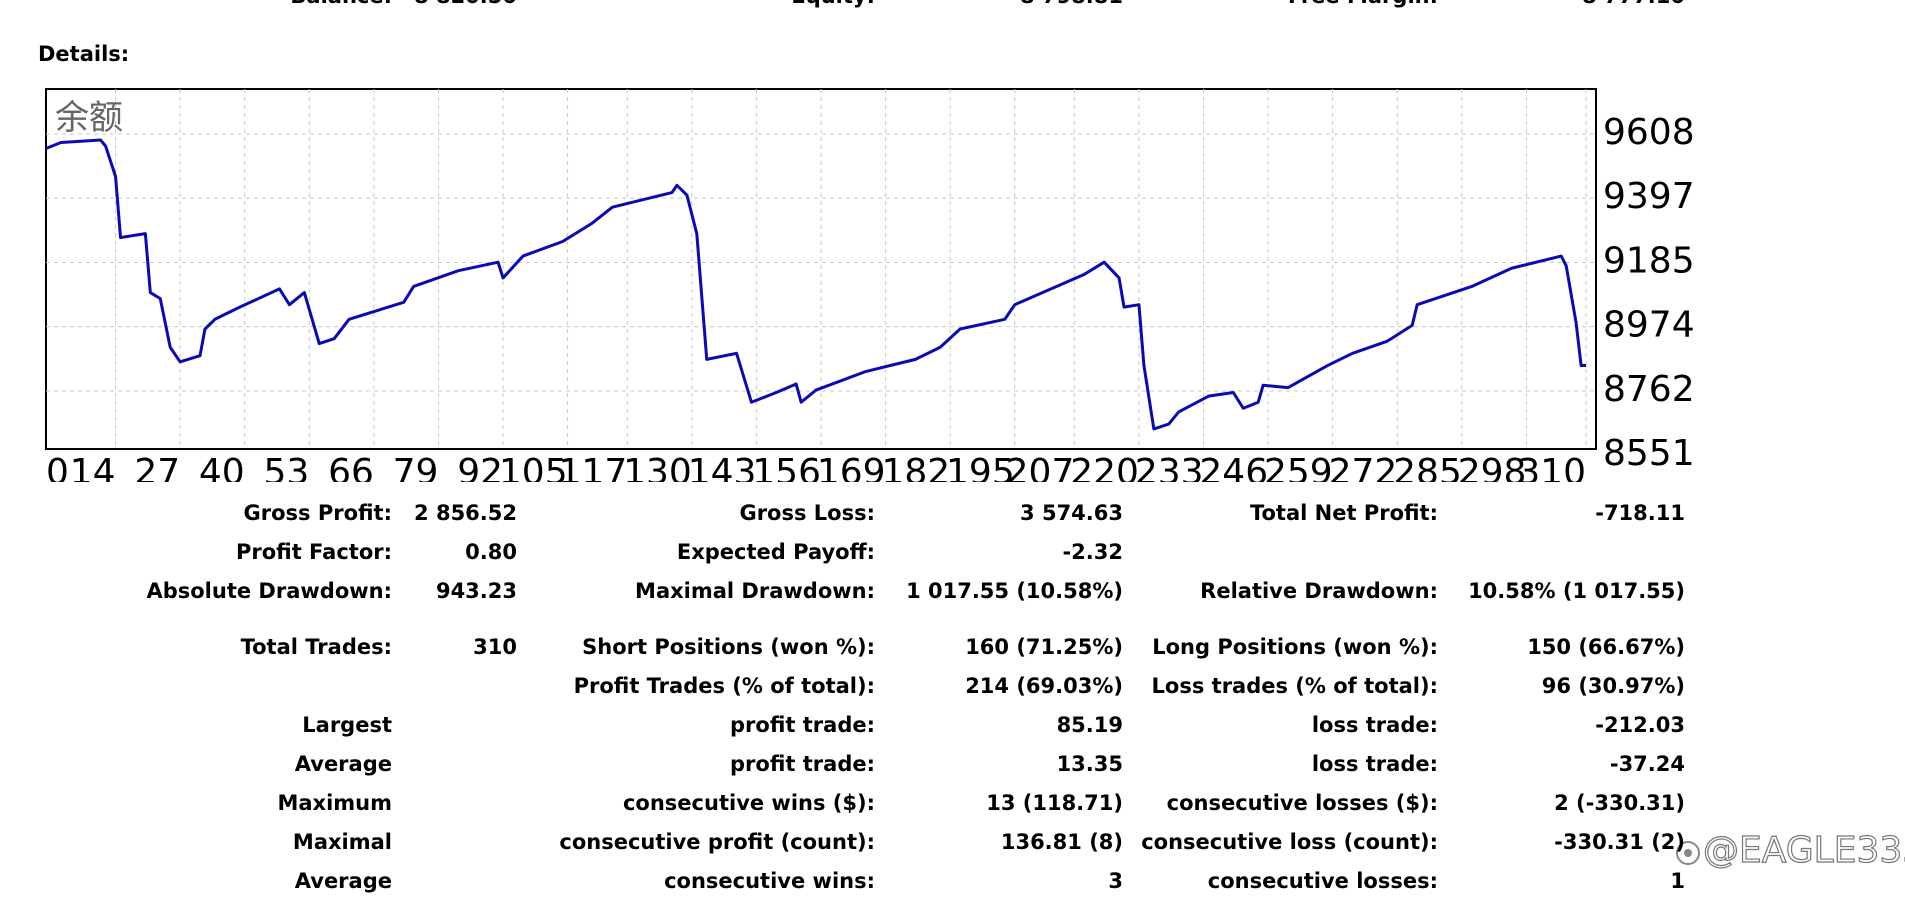  I want to click on x-tick-label: 27, so click(157, 472).